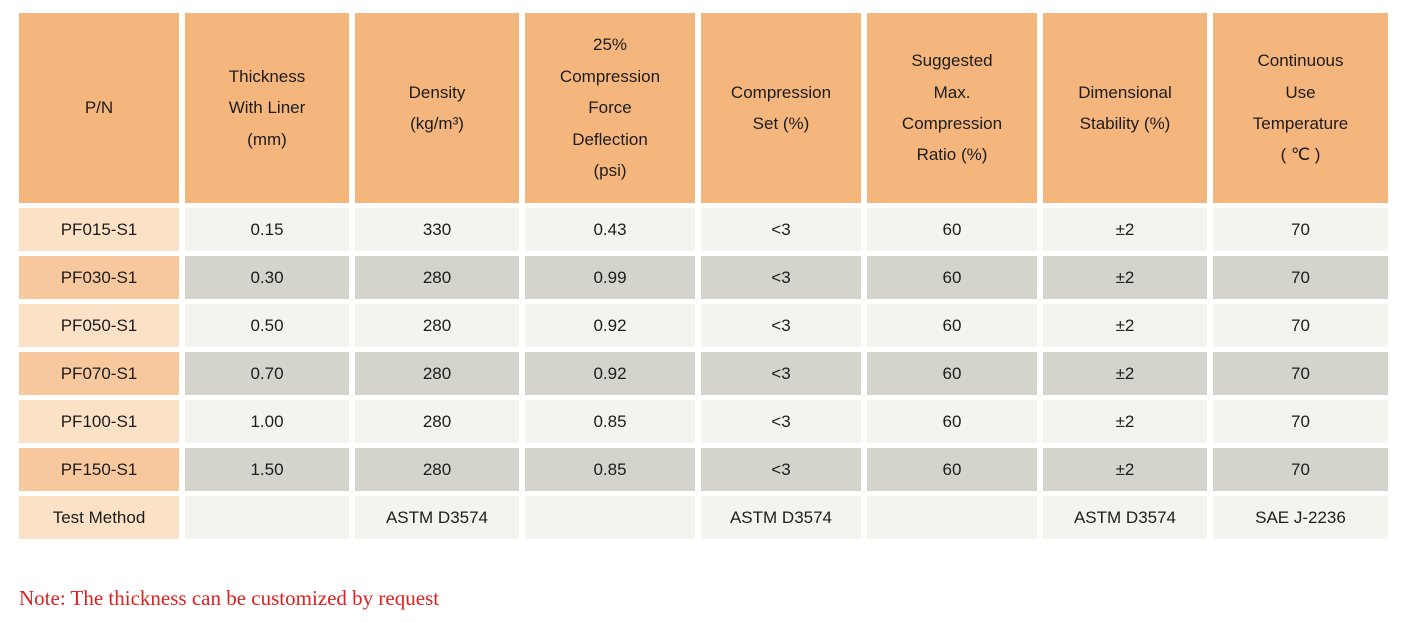 This screenshot has height=622, width=1408. What do you see at coordinates (437, 229) in the screenshot?
I see `density-cell: 330` at bounding box center [437, 229].